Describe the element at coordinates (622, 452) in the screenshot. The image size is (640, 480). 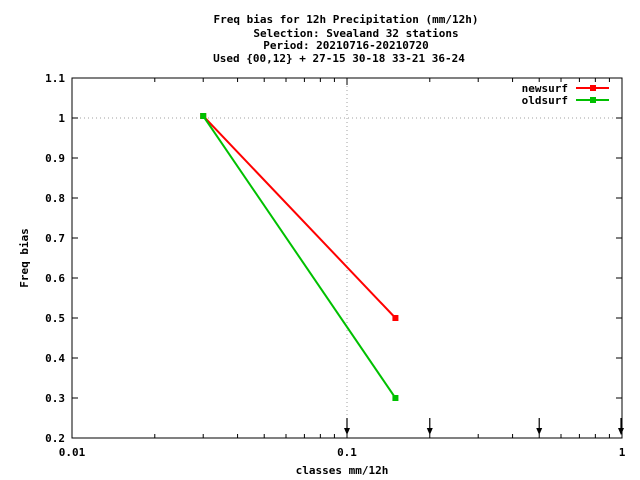
I see `x-tick-label: 1` at that location.